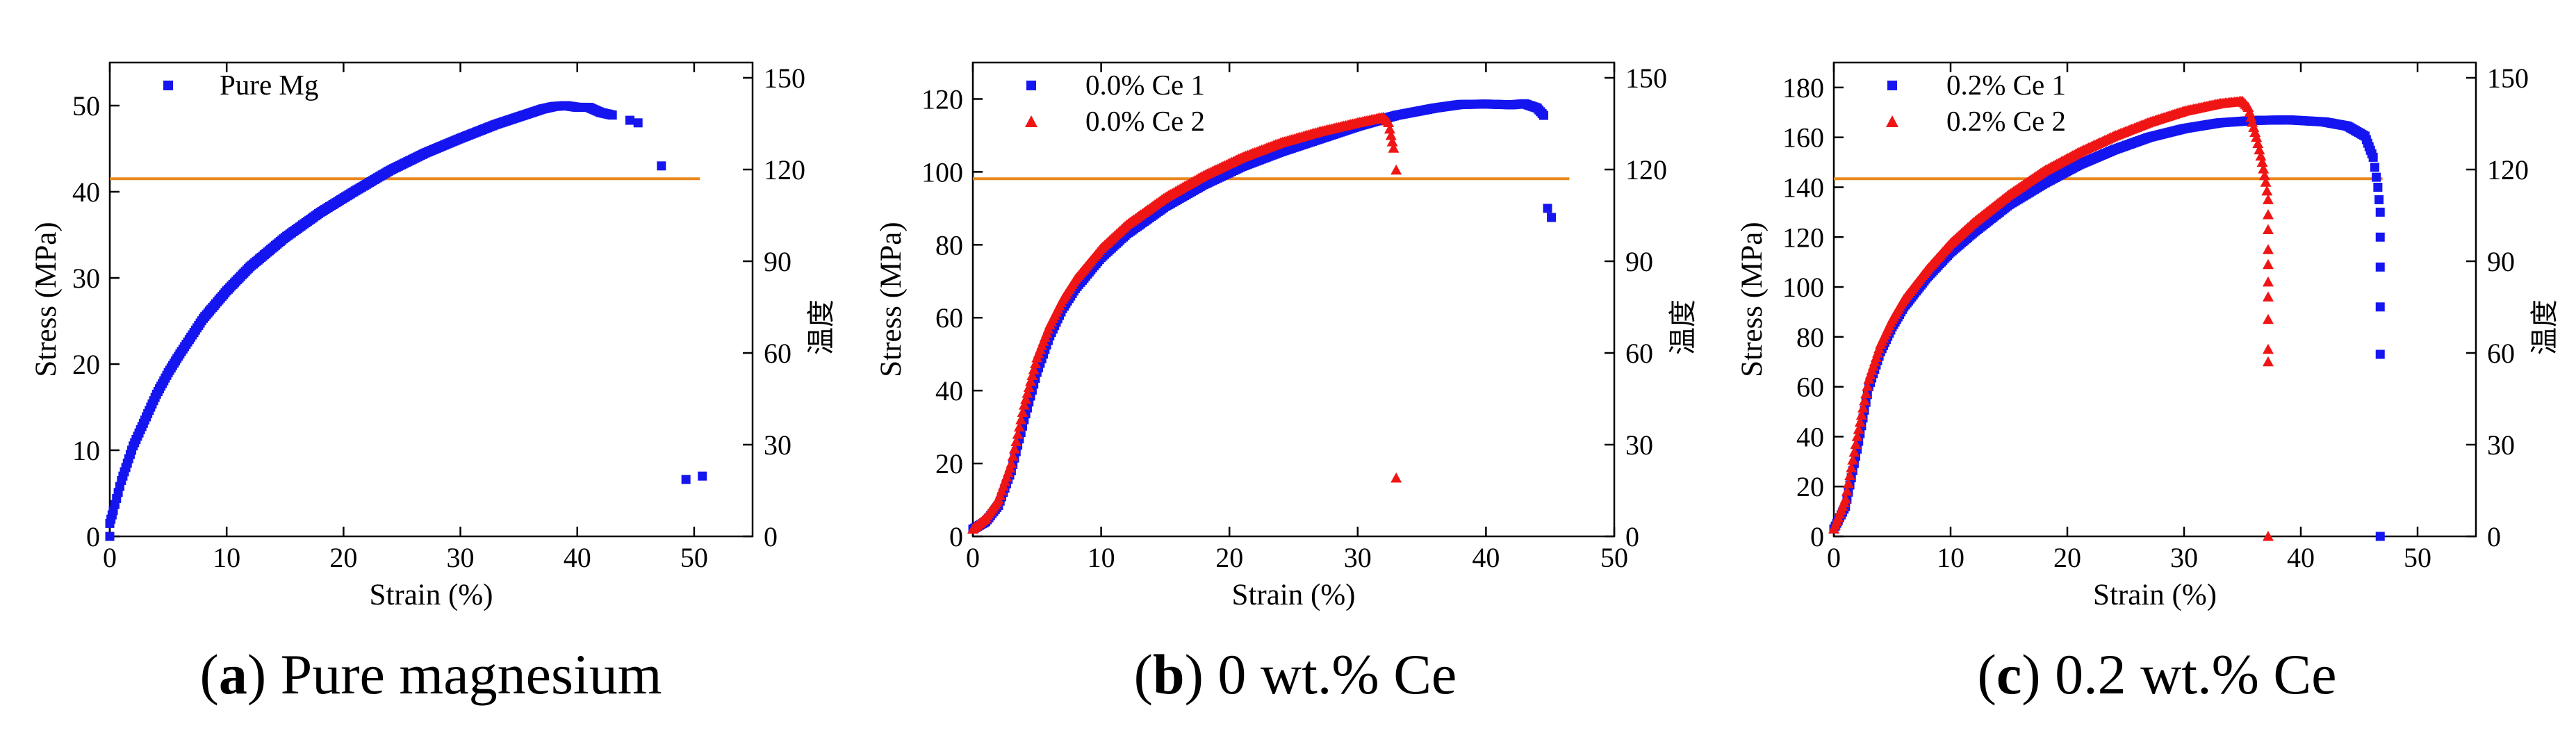  I want to click on x-axis-title: Strain (%), so click(2155, 595).